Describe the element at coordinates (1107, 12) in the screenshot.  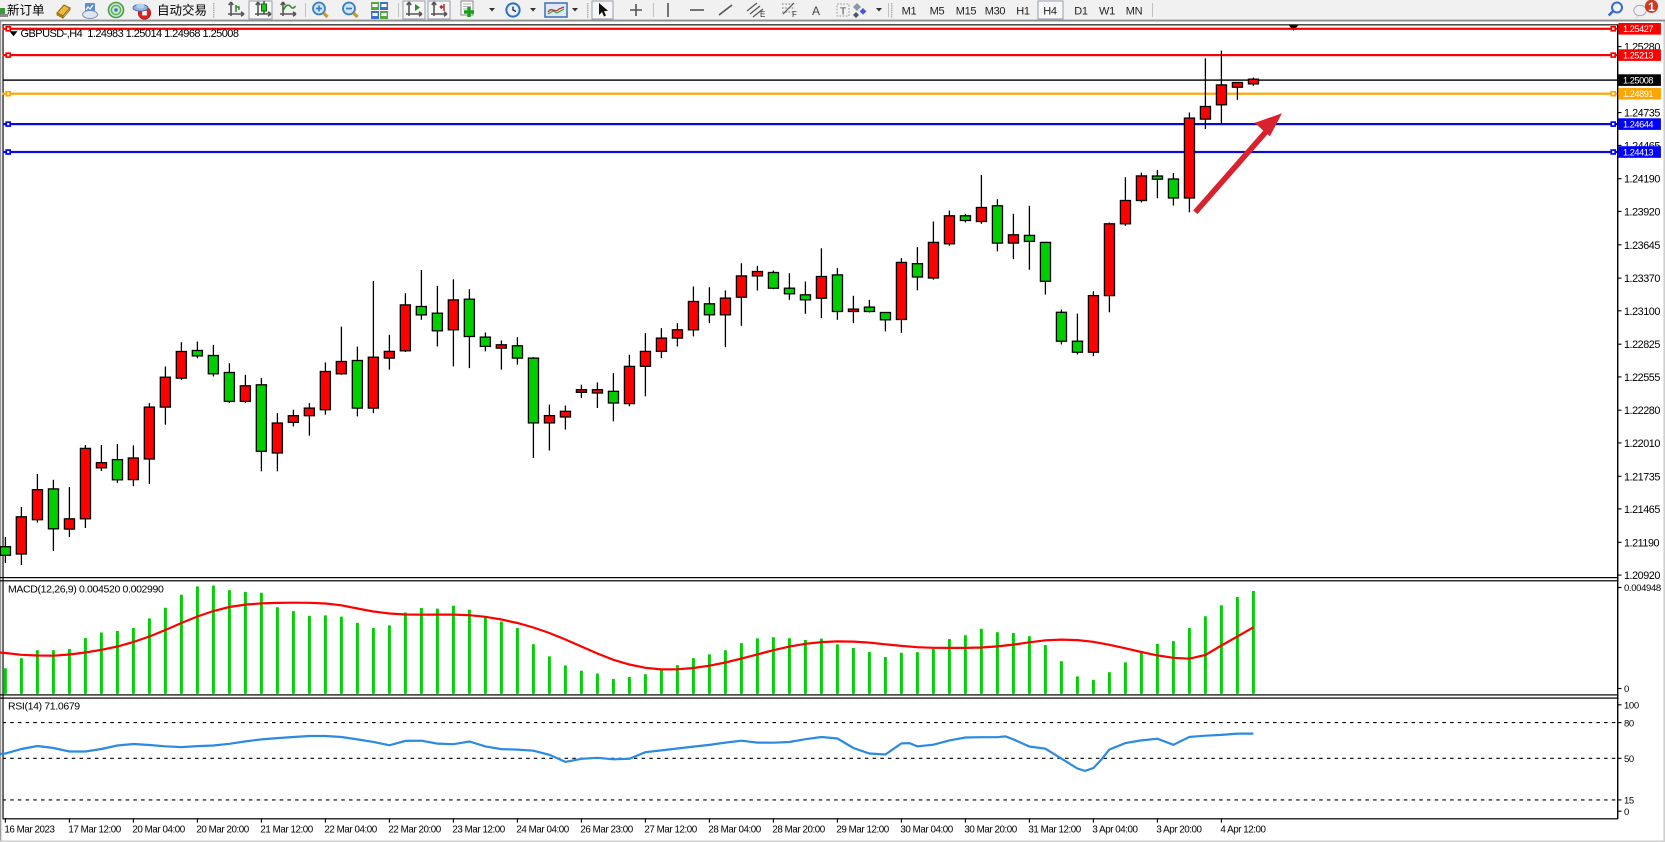
I see `svg-text: W1` at that location.